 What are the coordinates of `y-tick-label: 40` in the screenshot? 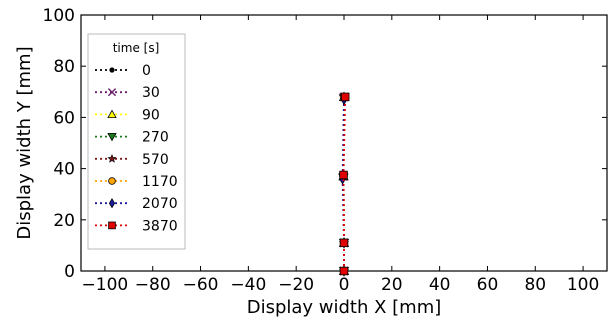 It's located at (64, 170).